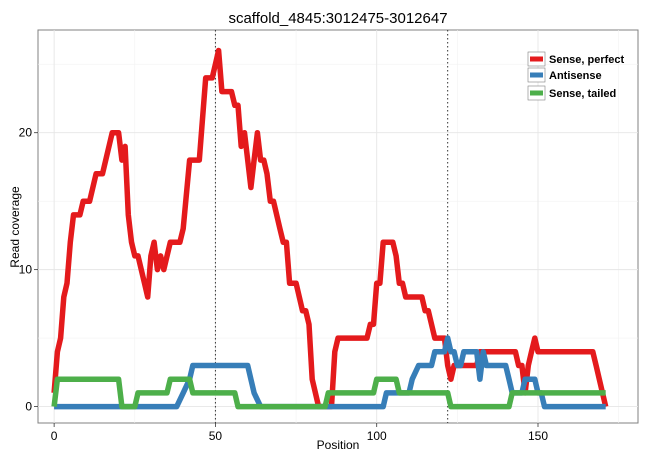  I want to click on x-axis-title: Position, so click(338, 445).